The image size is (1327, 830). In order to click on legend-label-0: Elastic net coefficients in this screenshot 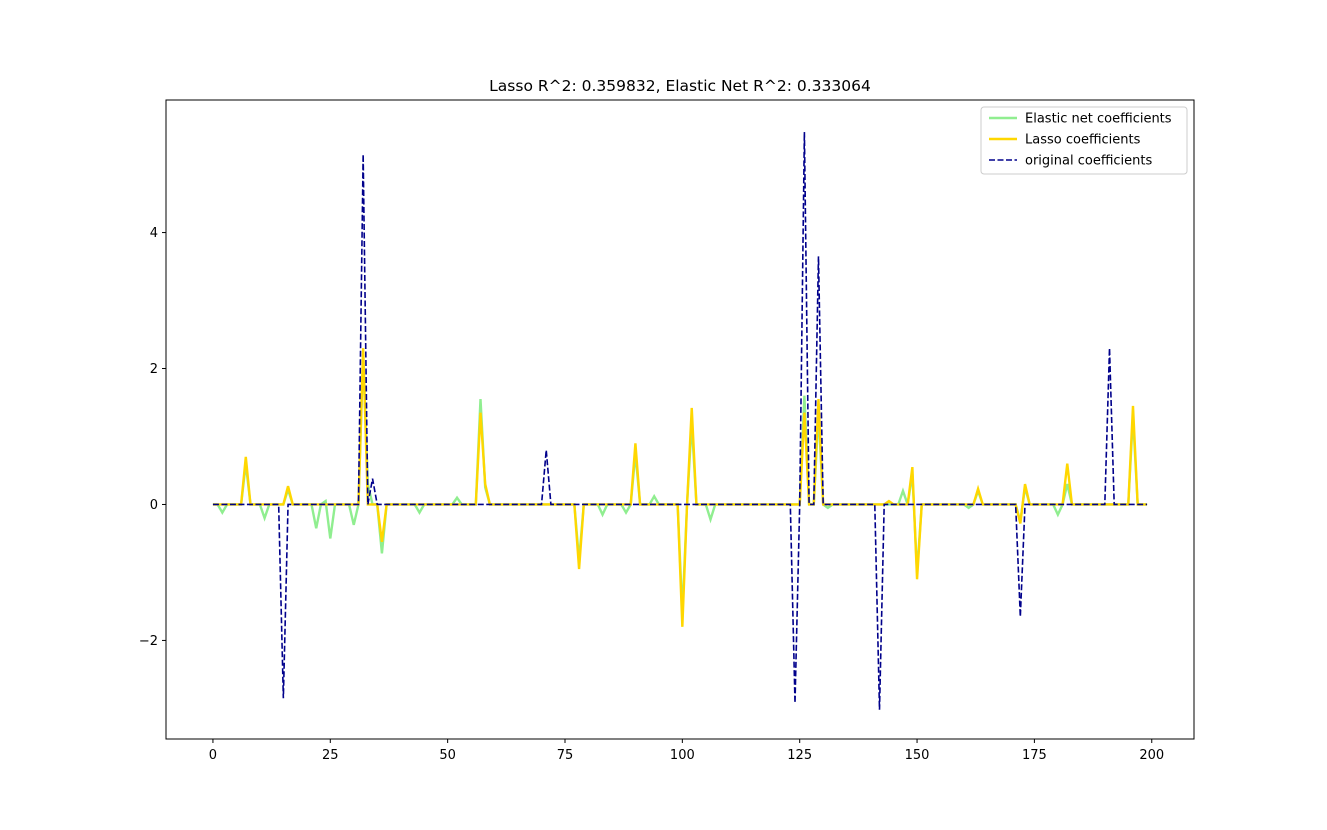, I will do `click(1098, 119)`.